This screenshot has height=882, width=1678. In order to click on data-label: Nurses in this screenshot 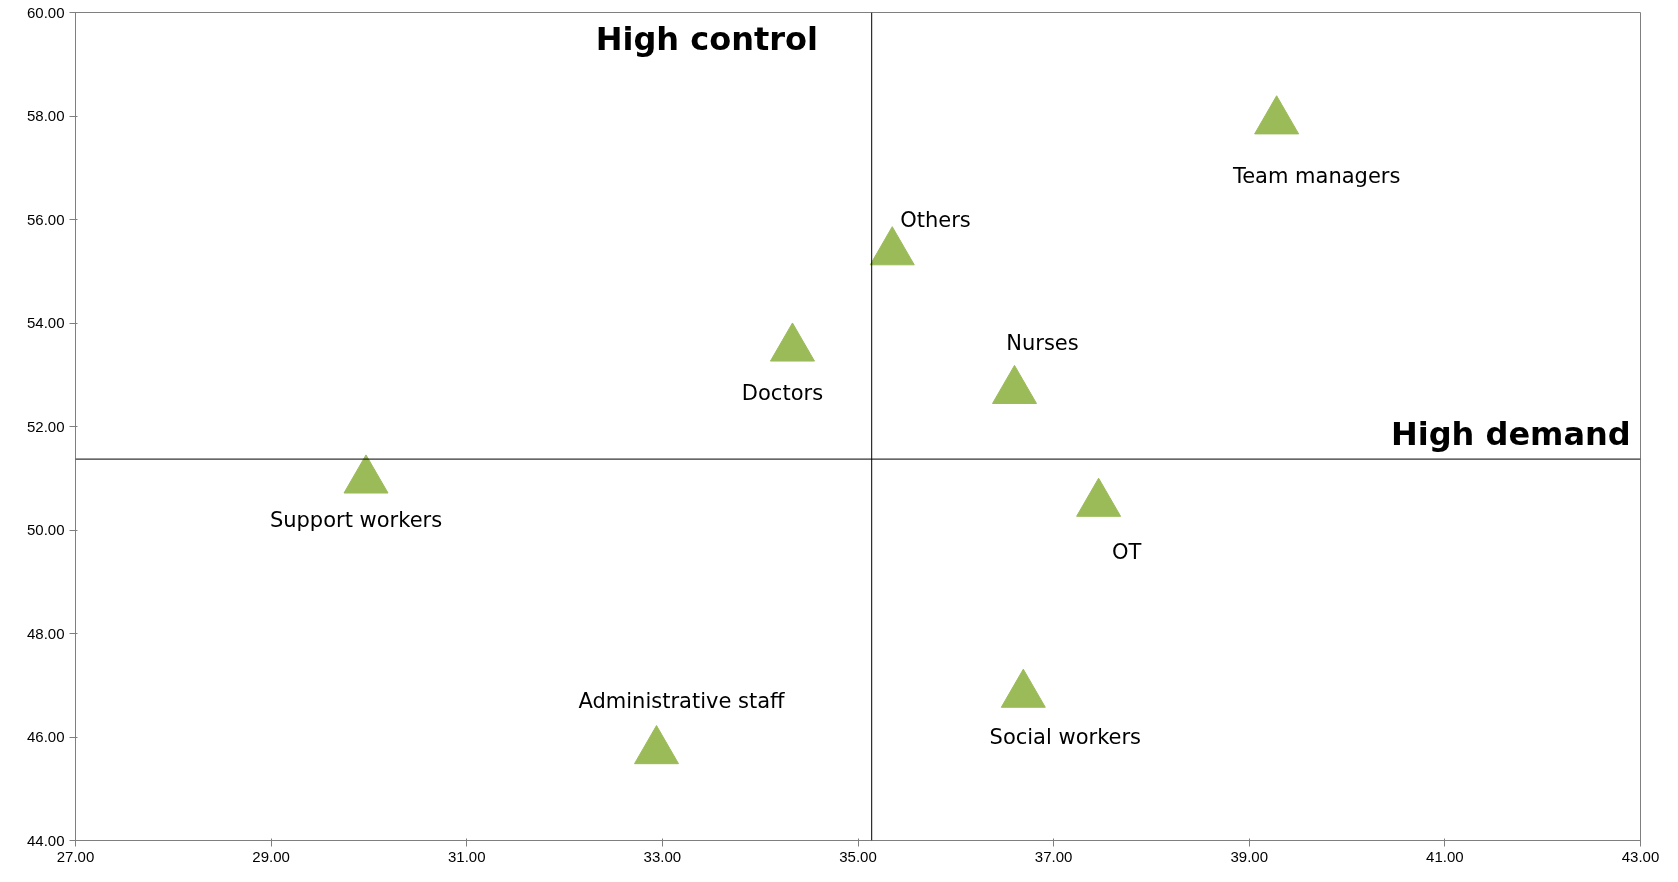, I will do `click(1042, 342)`.